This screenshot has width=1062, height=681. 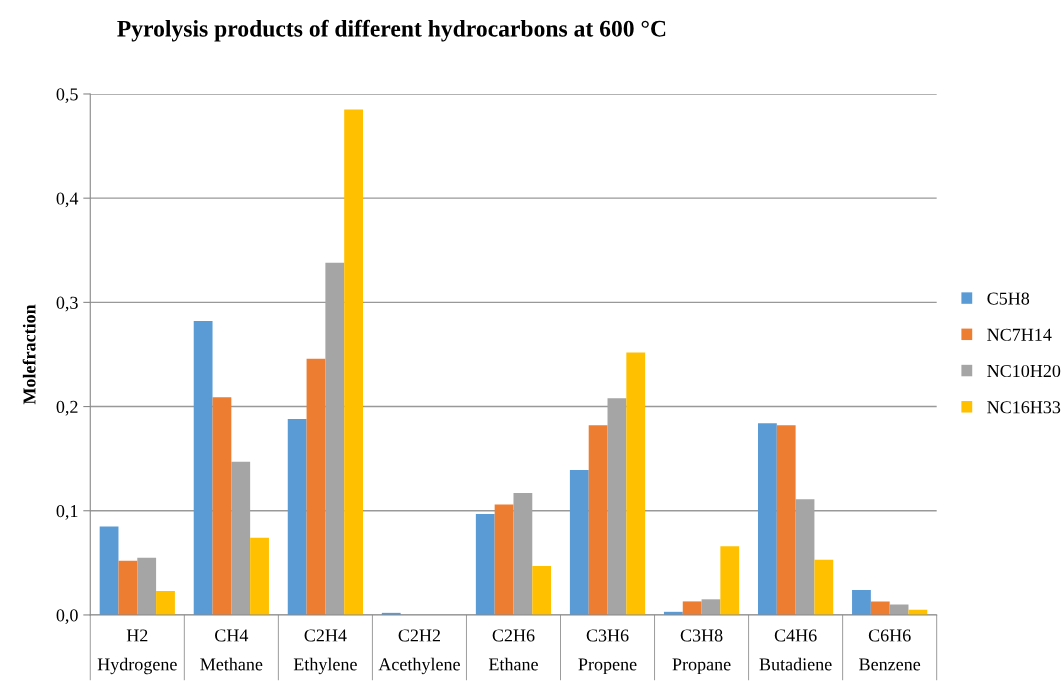 I want to click on y-tick-label: 0,4, so click(x=67, y=200).